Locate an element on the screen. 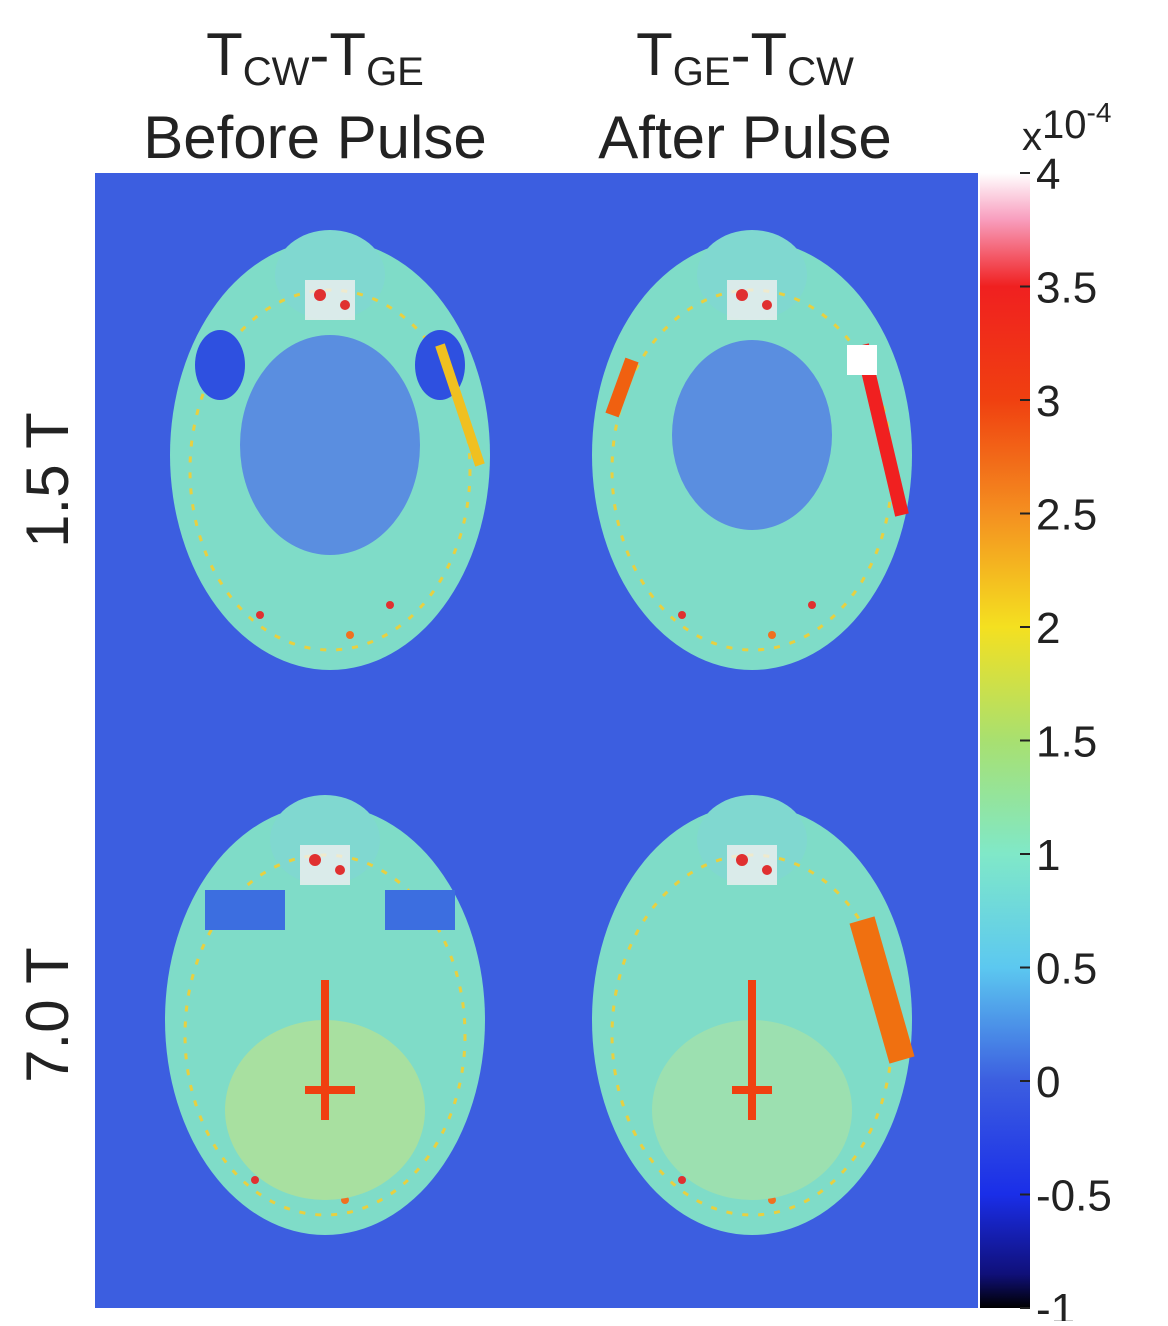  multiplier: x is located at coordinates (1032, 137).